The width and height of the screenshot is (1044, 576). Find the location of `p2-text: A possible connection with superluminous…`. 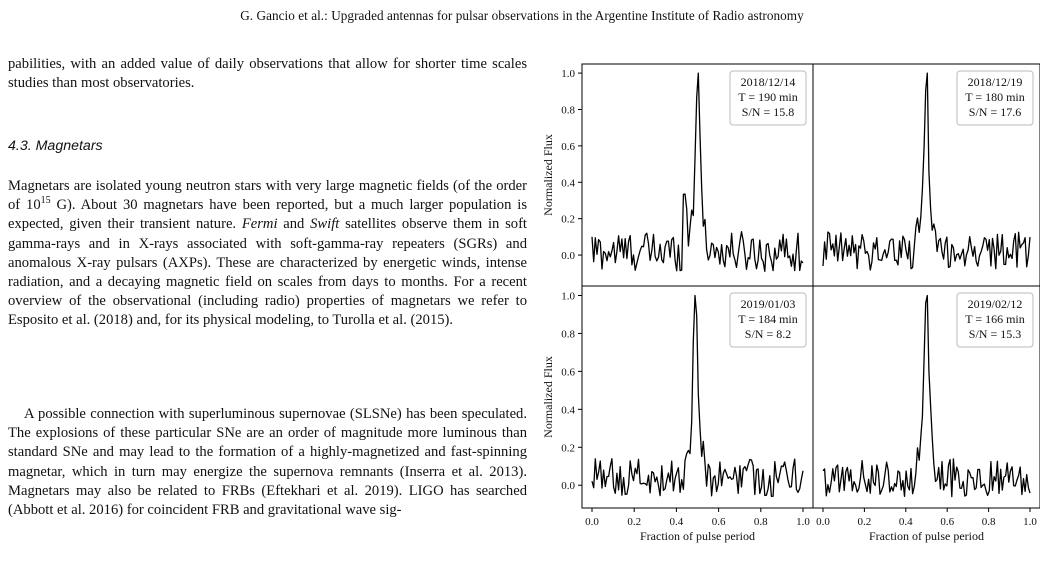

p2-text: A possible connection with superluminous… is located at coordinates (267, 462).